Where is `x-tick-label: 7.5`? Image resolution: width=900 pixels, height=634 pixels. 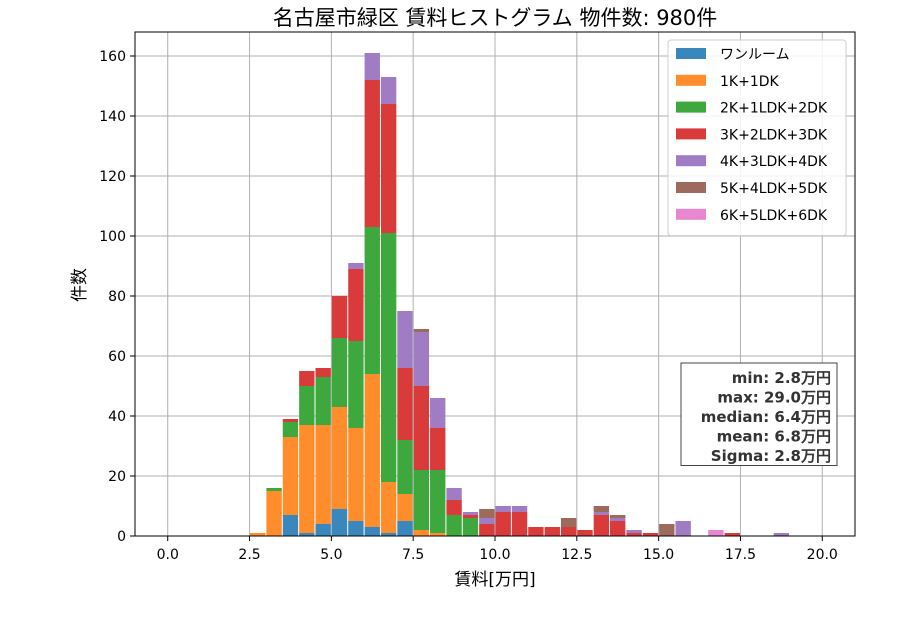
x-tick-label: 7.5 is located at coordinates (413, 555).